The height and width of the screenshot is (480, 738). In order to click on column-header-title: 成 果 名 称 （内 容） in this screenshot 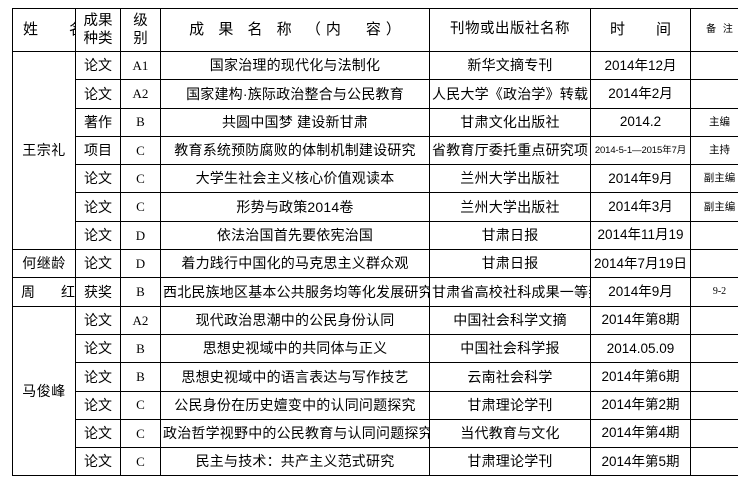, I will do `click(295, 30)`.